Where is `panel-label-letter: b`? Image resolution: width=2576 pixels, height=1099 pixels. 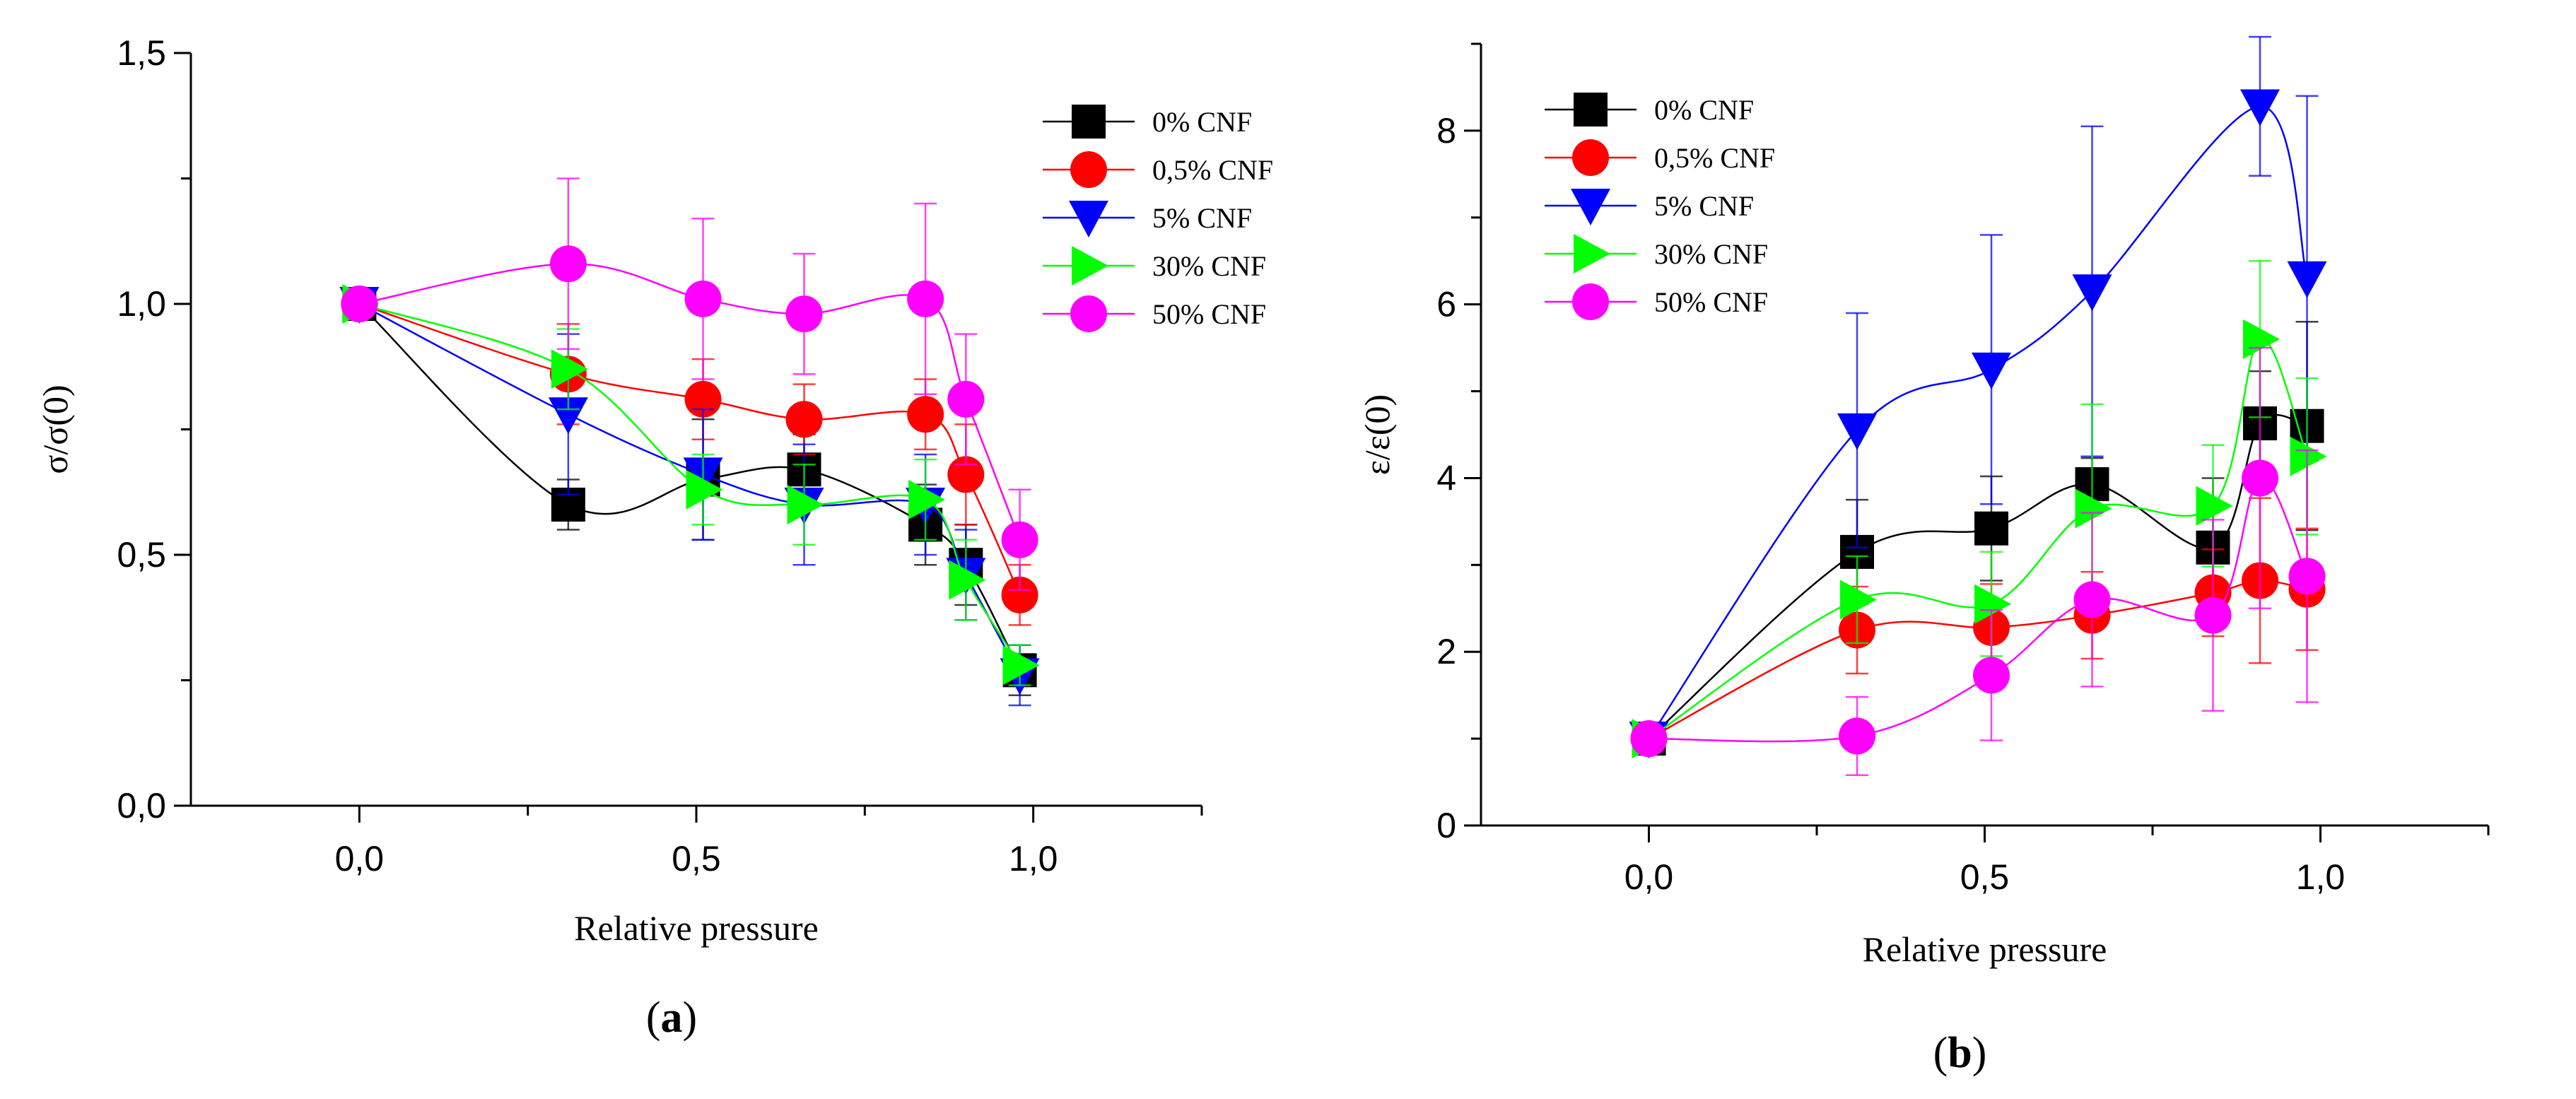 panel-label-letter: b is located at coordinates (1960, 1053).